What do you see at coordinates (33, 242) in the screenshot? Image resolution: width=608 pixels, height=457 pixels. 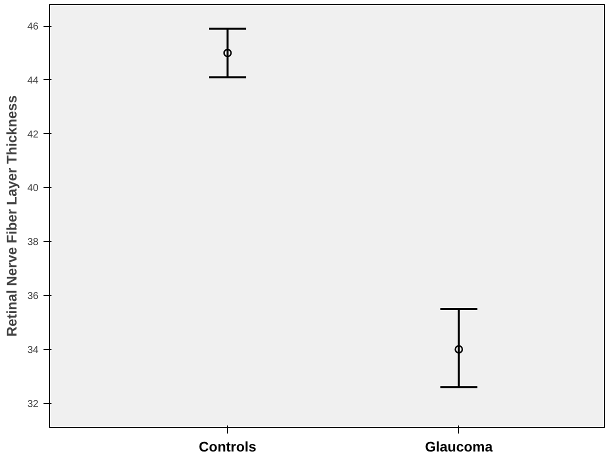 I see `y-tick-label: 38` at bounding box center [33, 242].